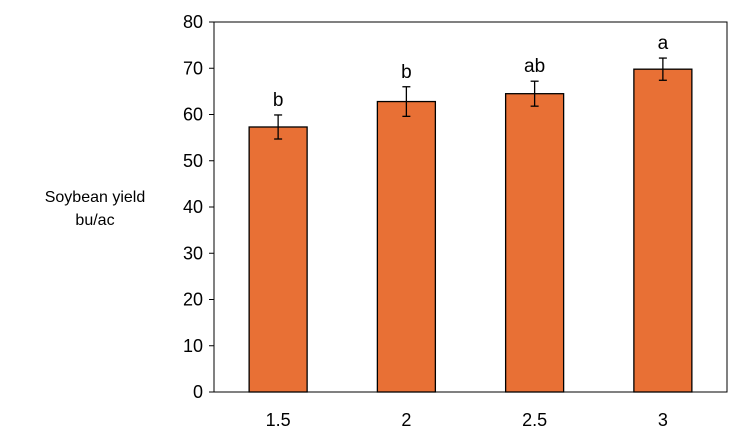 The image size is (750, 446). What do you see at coordinates (193, 207) in the screenshot?
I see `y-tick-label: 40` at bounding box center [193, 207].